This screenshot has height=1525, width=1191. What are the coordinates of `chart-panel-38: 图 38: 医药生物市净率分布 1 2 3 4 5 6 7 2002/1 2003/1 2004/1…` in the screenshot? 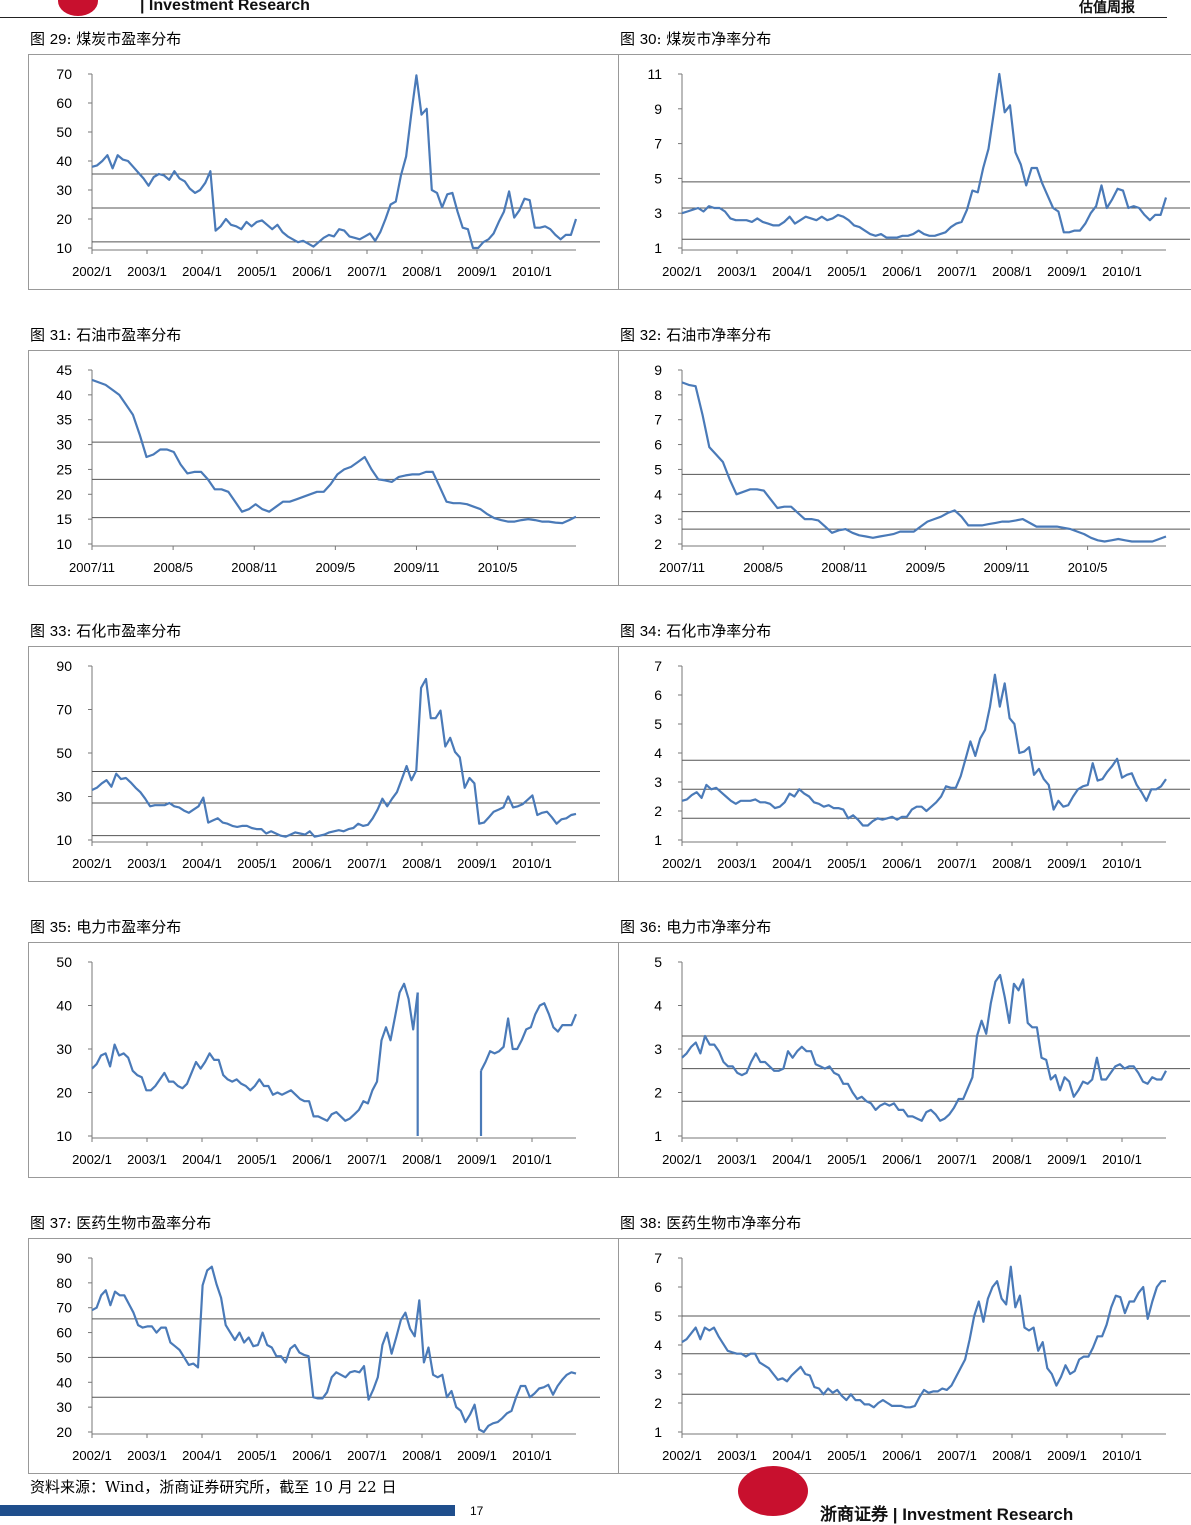 It's located at (904, 1343).